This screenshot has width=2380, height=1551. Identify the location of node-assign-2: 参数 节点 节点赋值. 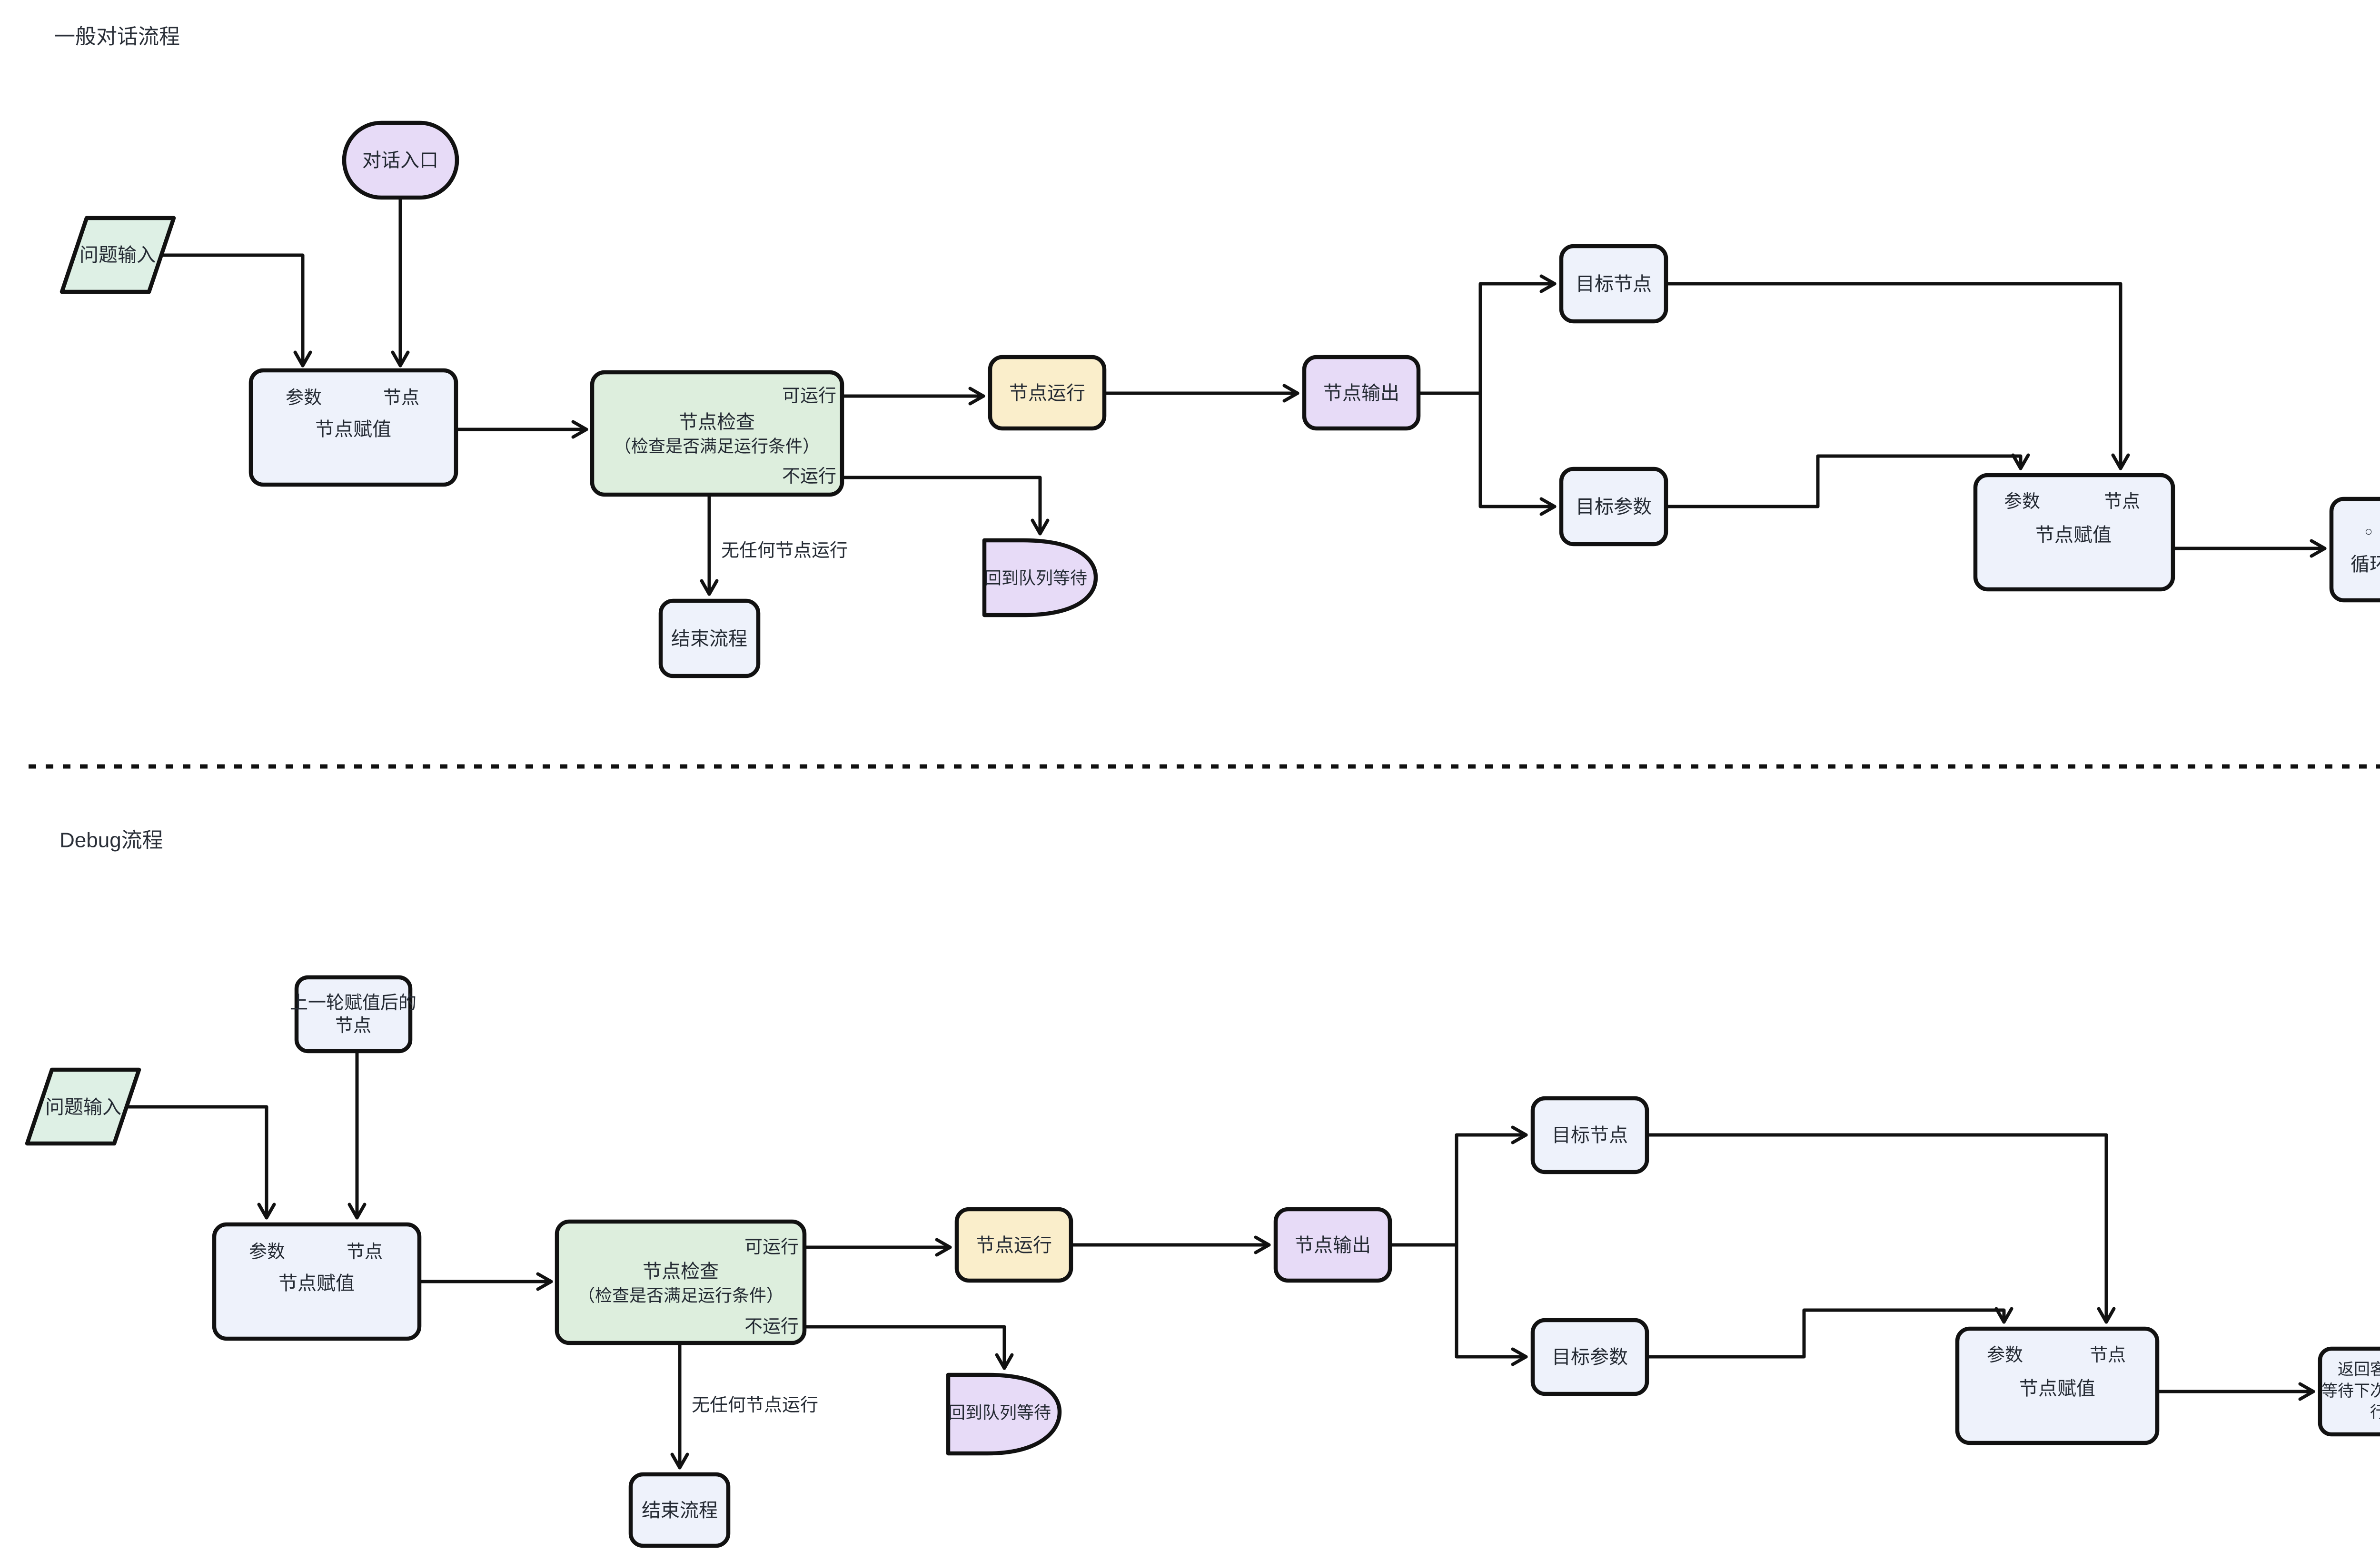
(2074, 532).